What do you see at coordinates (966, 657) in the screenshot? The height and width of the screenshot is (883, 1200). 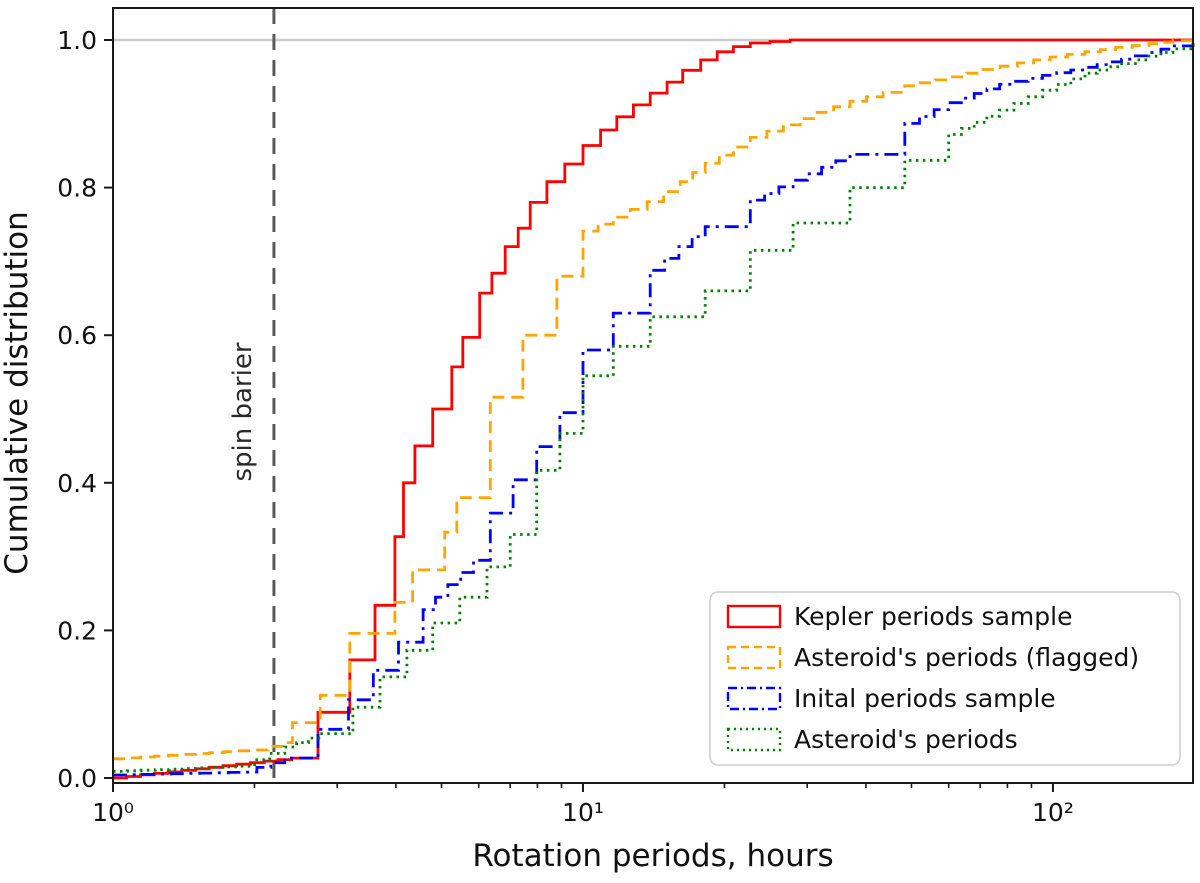 I see `legend-label: Asteroid's periods (flagged)` at bounding box center [966, 657].